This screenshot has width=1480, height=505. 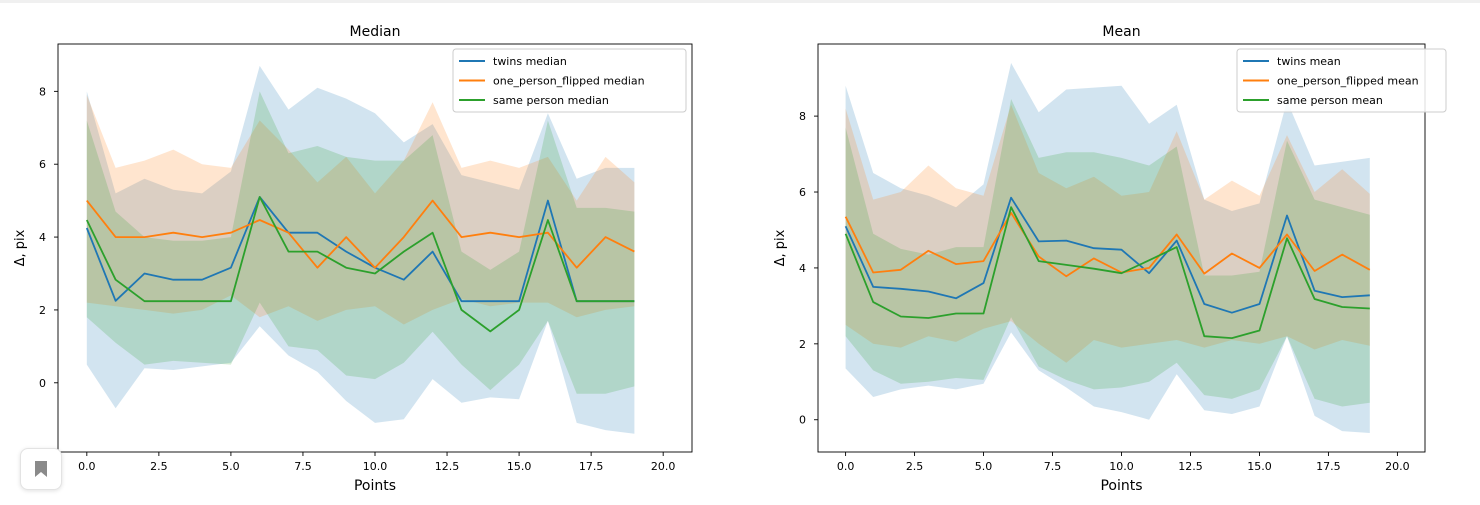 I want to click on legend-entry: one_person_flipped mean, so click(x=1348, y=81).